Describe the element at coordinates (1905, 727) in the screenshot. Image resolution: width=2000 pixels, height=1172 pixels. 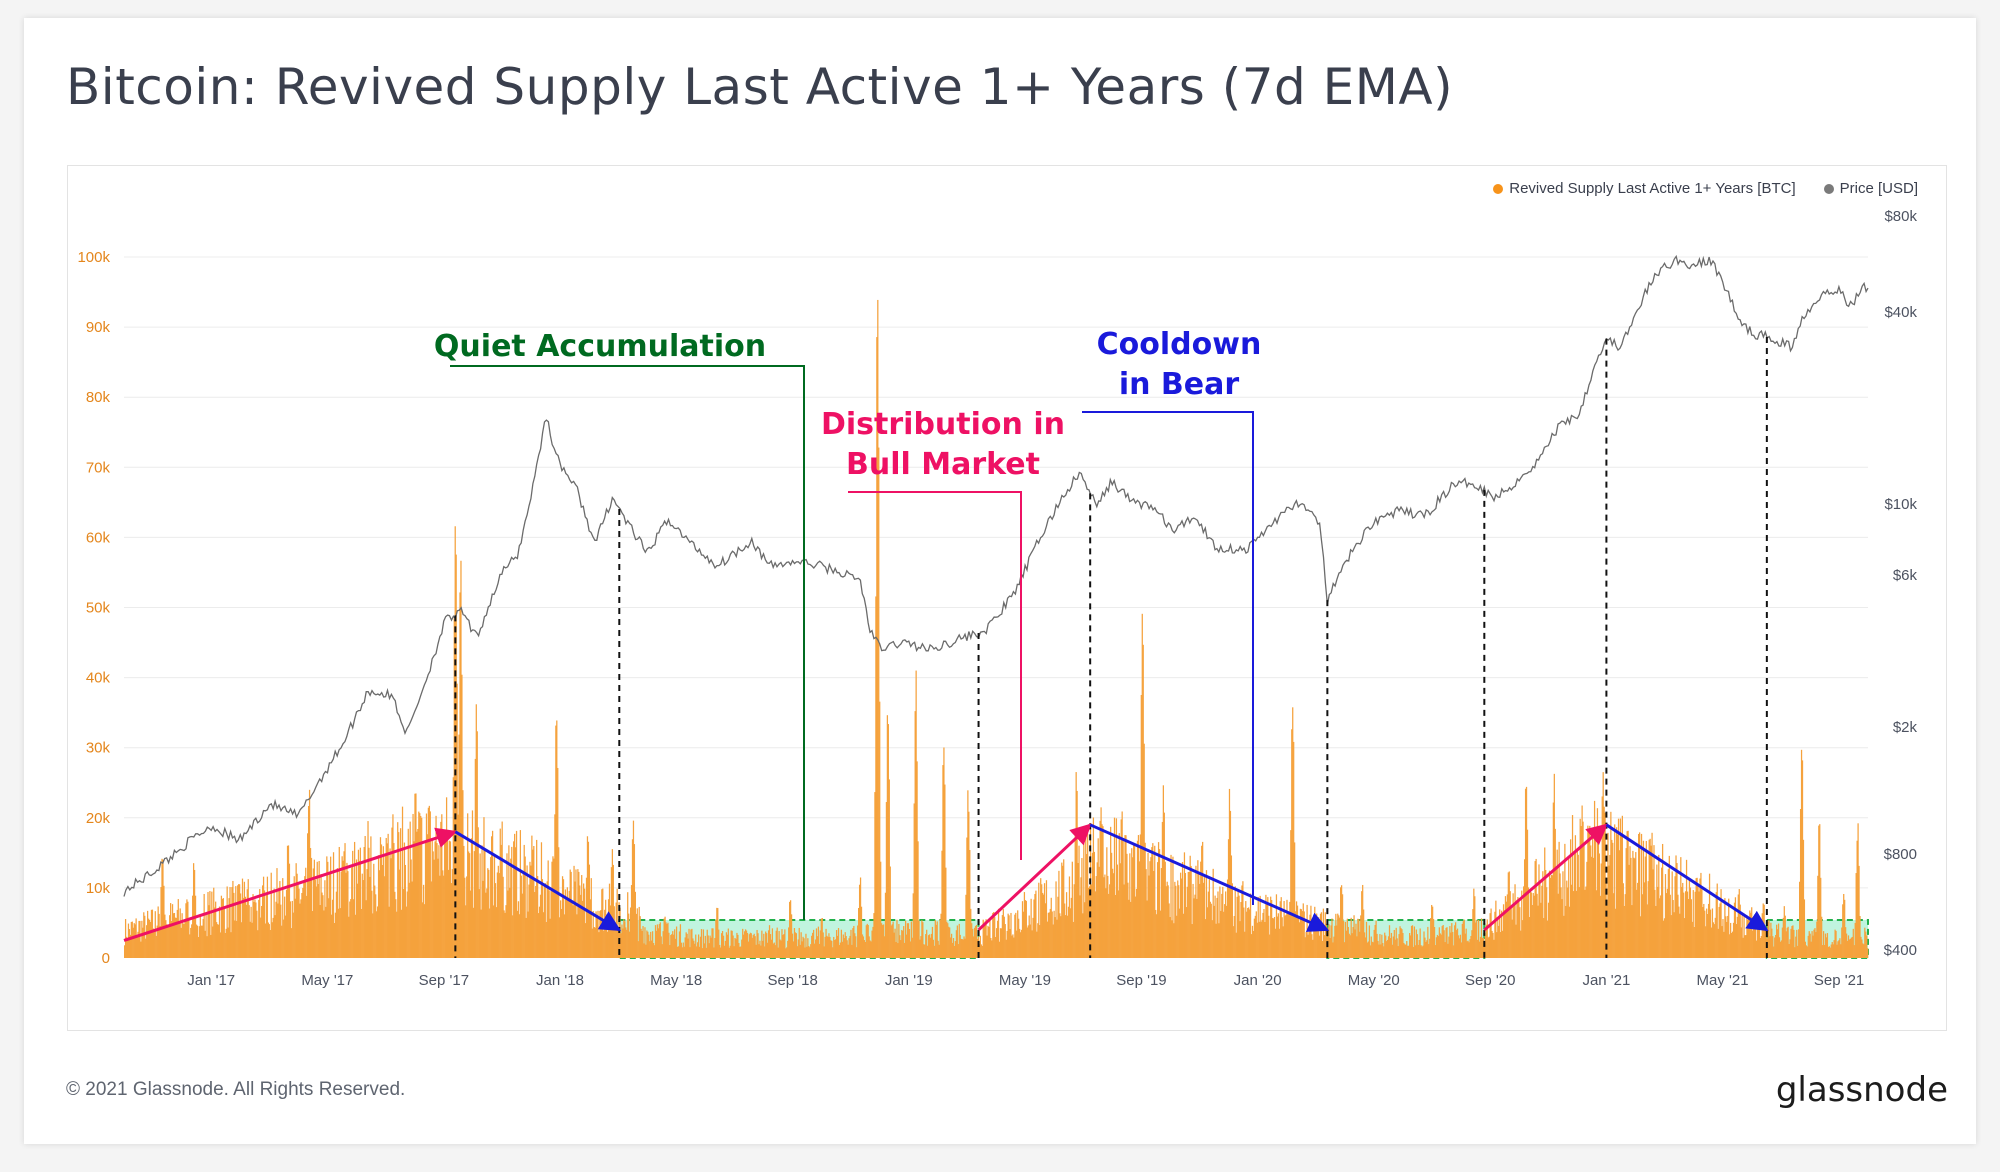
I see `y-right-tick-$2k: $2k` at that location.